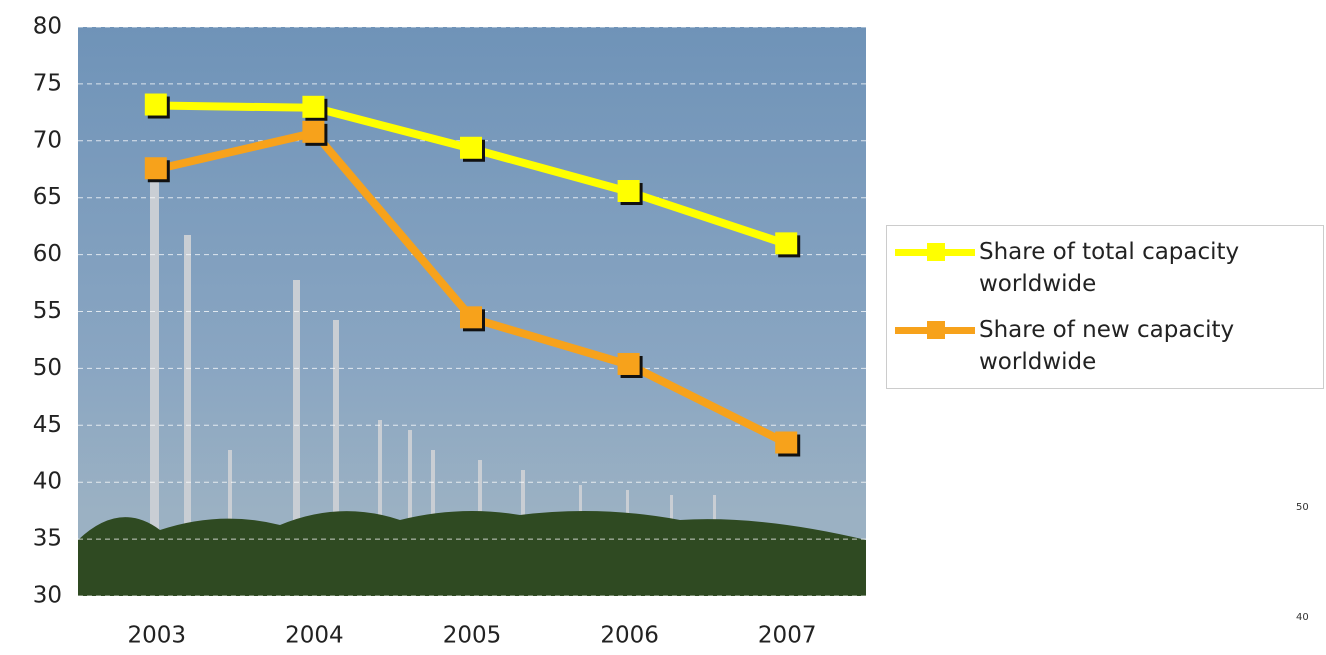  What do you see at coordinates (47, 596) in the screenshot?
I see `y-tick-label: 30` at bounding box center [47, 596].